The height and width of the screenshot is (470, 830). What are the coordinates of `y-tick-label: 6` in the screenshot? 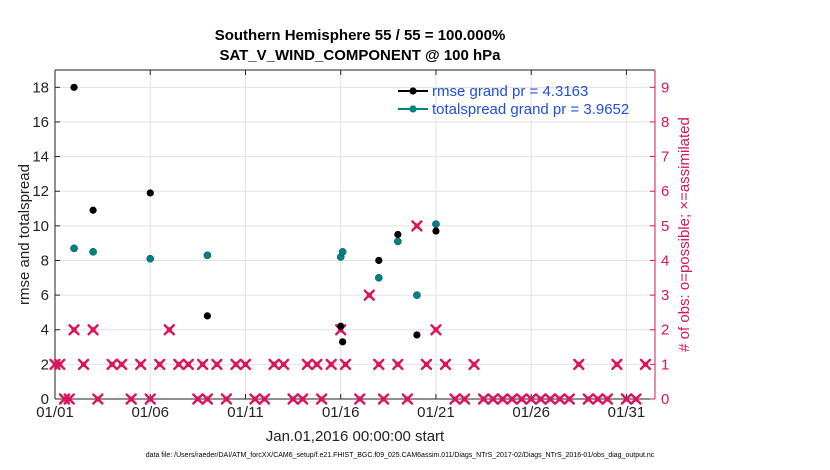 It's located at (45, 295).